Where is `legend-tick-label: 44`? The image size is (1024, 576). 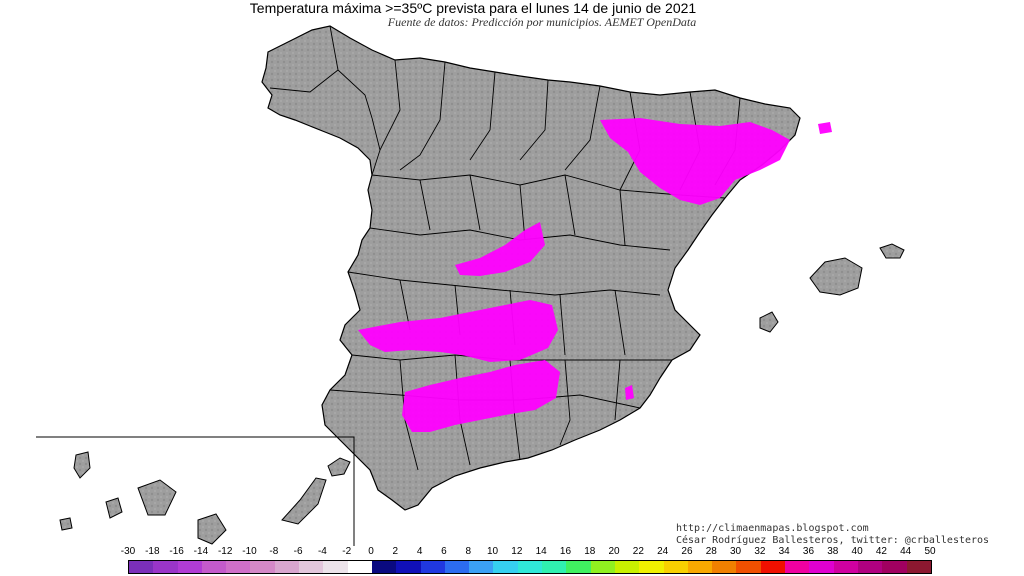 legend-tick-label: 44 is located at coordinates (906, 551).